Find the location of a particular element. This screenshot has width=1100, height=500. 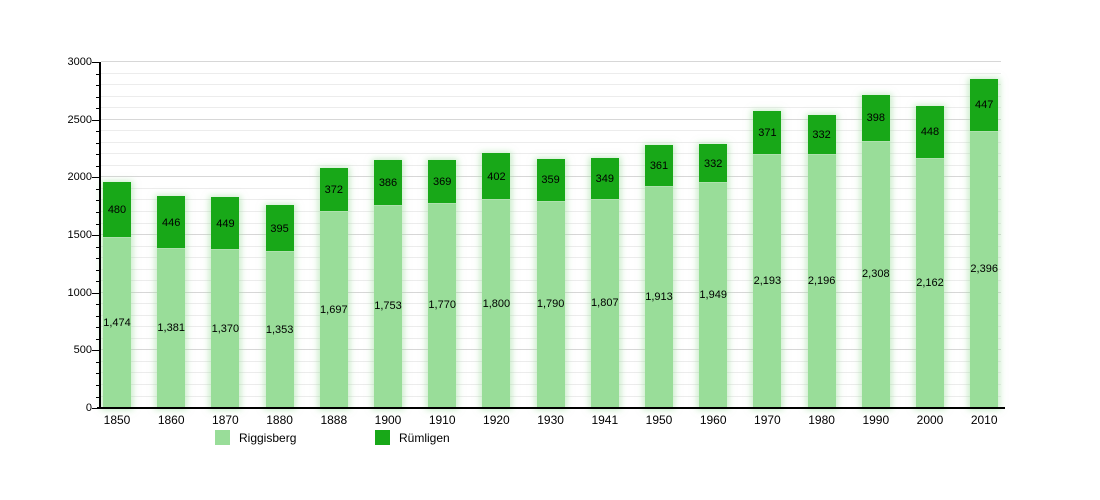

value-label-riggisberg: 2,196 is located at coordinates (821, 280).